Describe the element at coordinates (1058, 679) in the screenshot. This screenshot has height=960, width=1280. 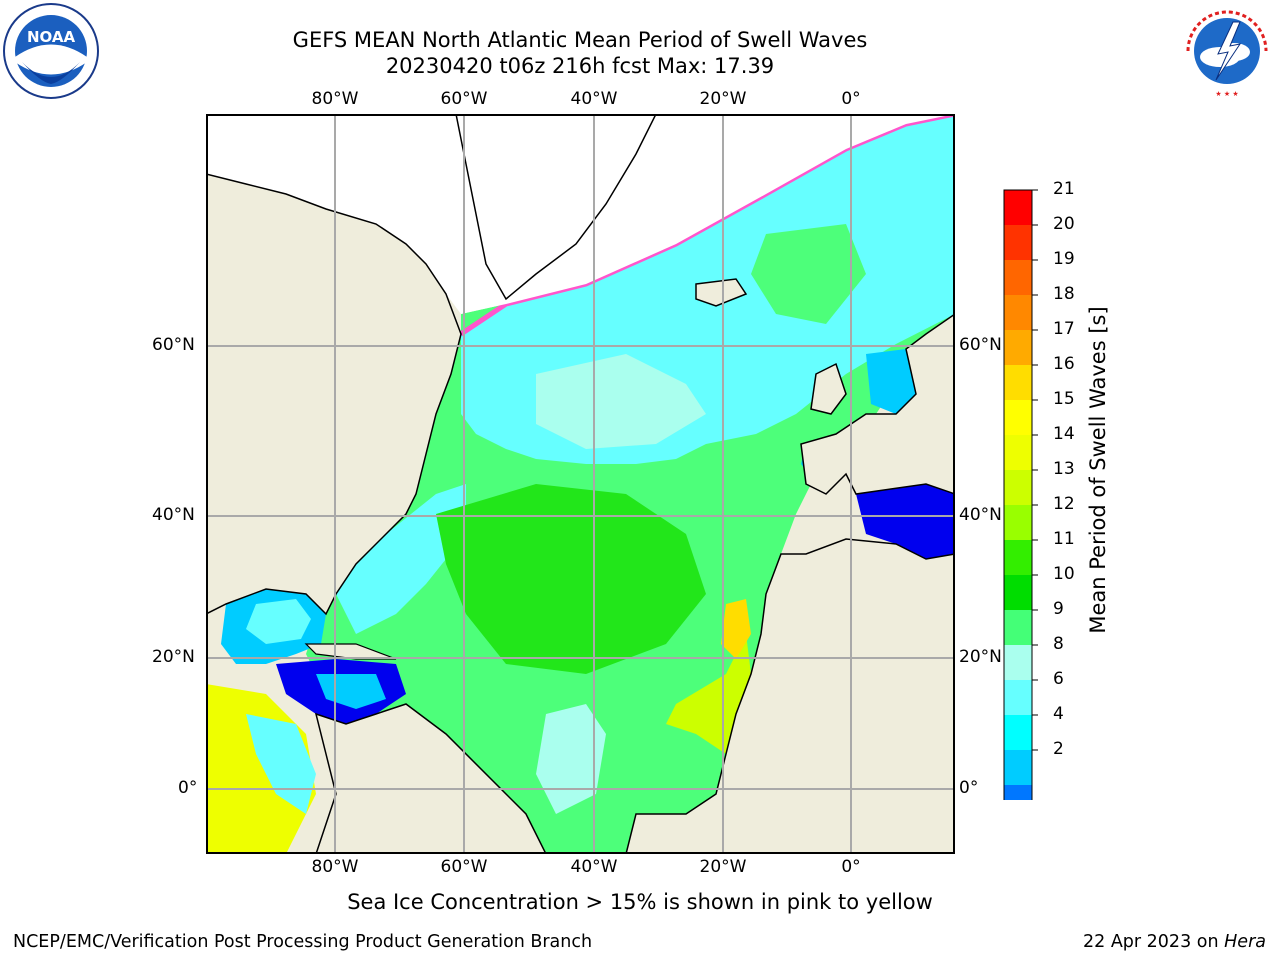
I see `colorbar-tick-label: 6` at that location.